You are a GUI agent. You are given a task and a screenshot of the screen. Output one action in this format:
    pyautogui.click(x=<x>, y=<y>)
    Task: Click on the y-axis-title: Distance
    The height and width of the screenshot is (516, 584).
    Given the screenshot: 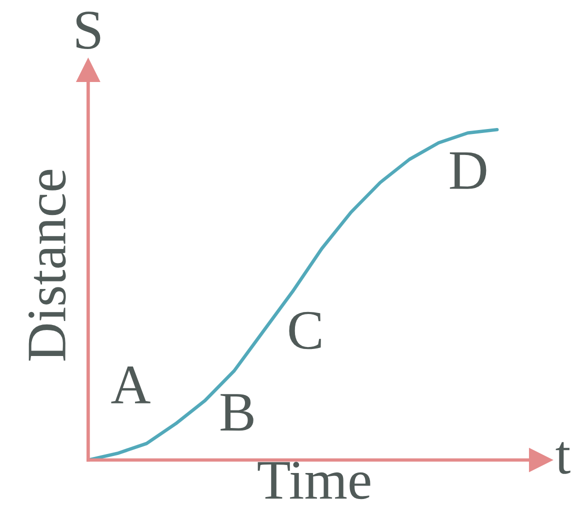 What is the action you would take?
    pyautogui.click(x=47, y=265)
    